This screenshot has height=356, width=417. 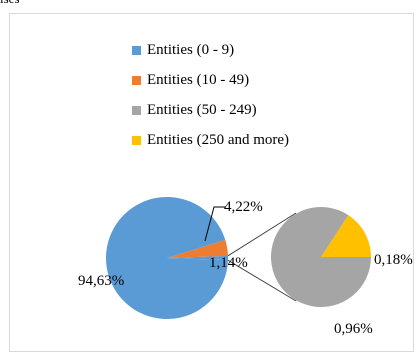 What do you see at coordinates (243, 207) in the screenshot?
I see `data-label-4-22: 4,22%` at bounding box center [243, 207].